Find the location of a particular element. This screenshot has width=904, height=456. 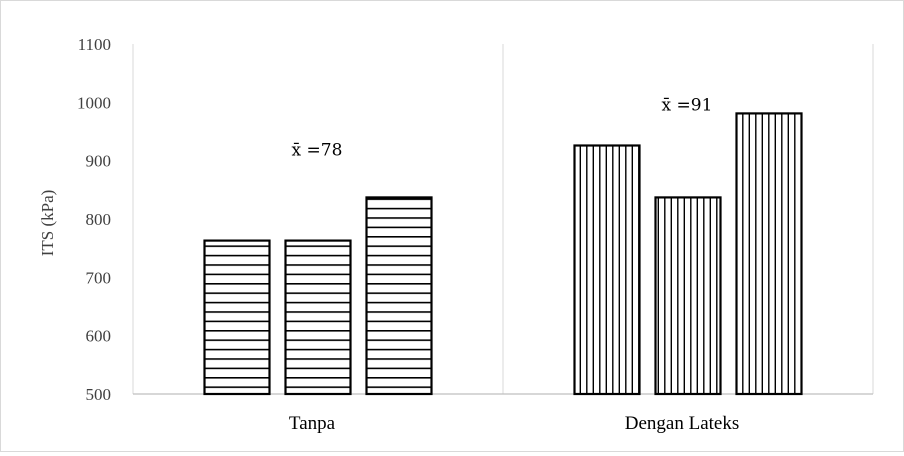

y-axis-label: ITS (kPa) is located at coordinates (47, 223).